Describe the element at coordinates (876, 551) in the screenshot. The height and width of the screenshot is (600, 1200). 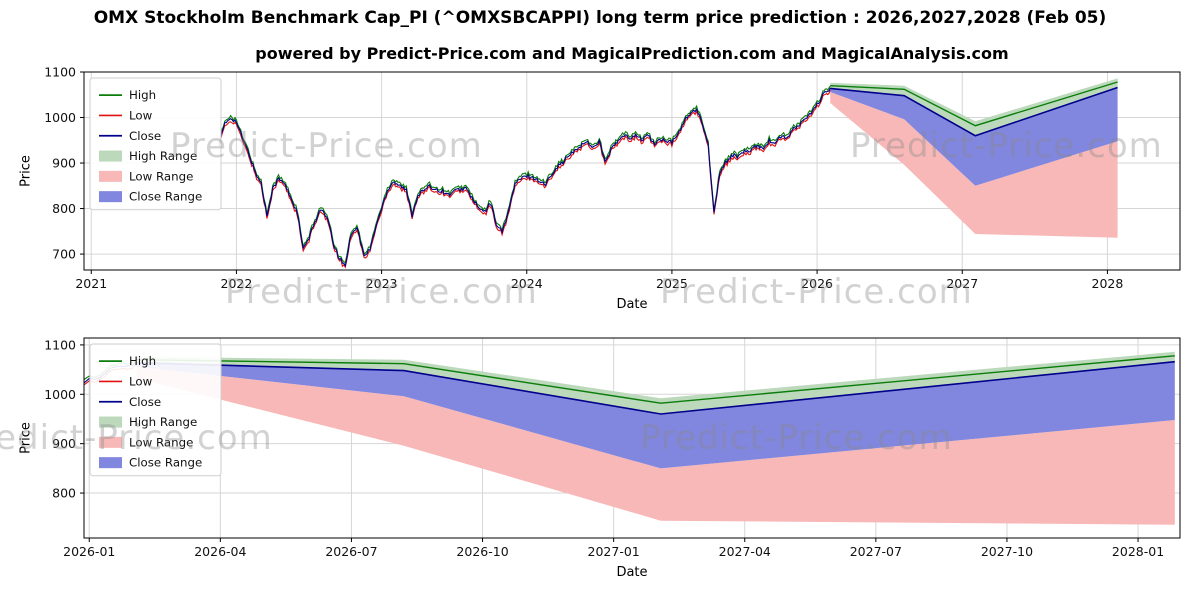
I see `x-tick-label: 2027-07` at that location.